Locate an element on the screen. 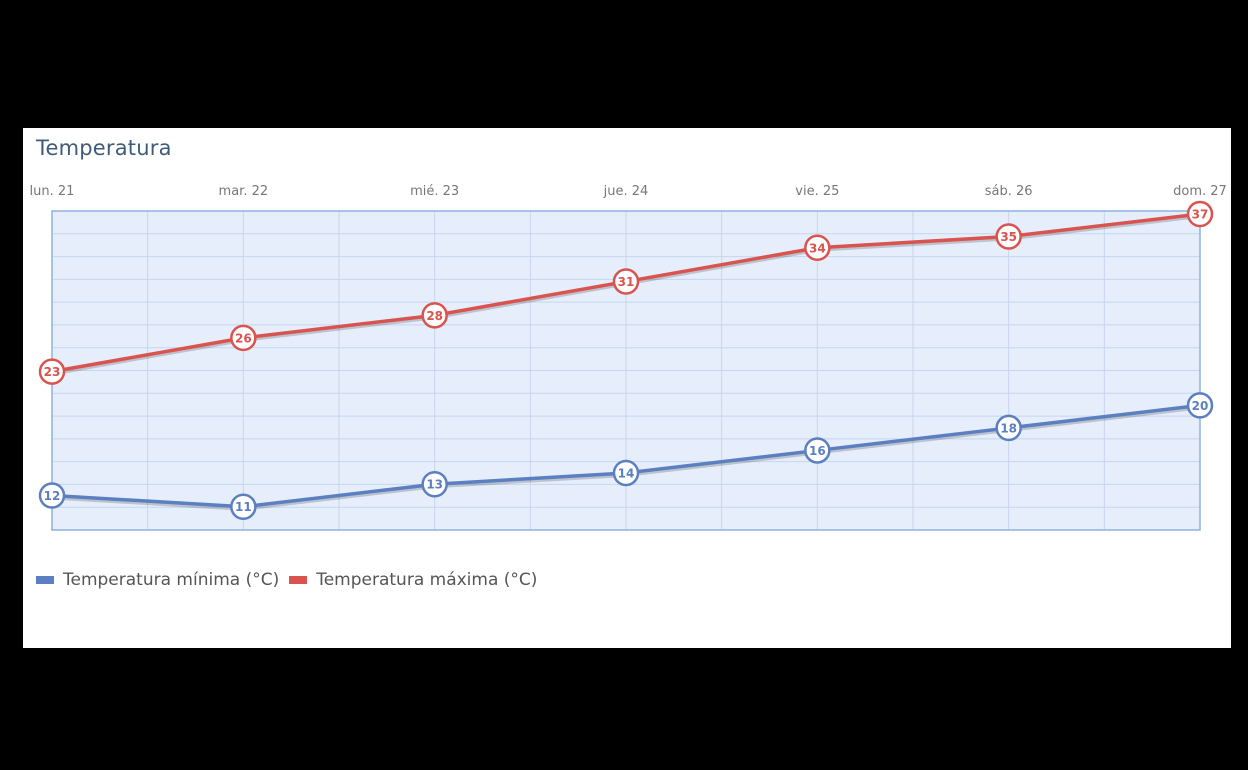 The width and height of the screenshot is (1248, 770). x-tick-label: mié. 23 is located at coordinates (434, 191).